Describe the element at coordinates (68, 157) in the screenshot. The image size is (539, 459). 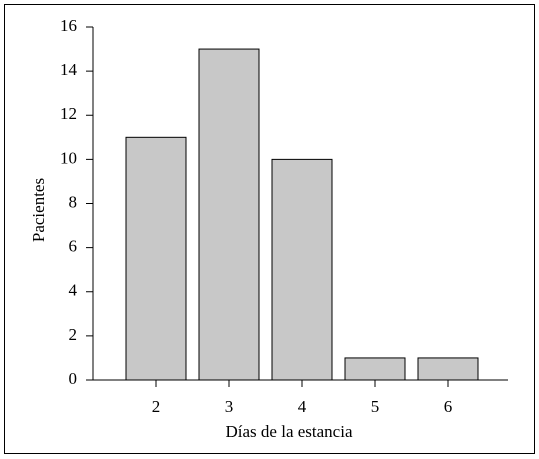
I see `y-tick-label: 10` at that location.